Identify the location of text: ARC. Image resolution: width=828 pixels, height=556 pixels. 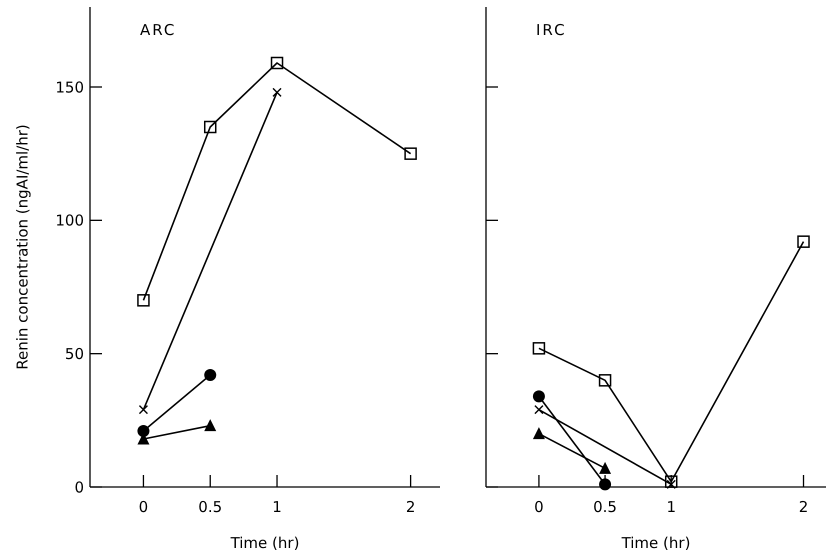
(158, 30).